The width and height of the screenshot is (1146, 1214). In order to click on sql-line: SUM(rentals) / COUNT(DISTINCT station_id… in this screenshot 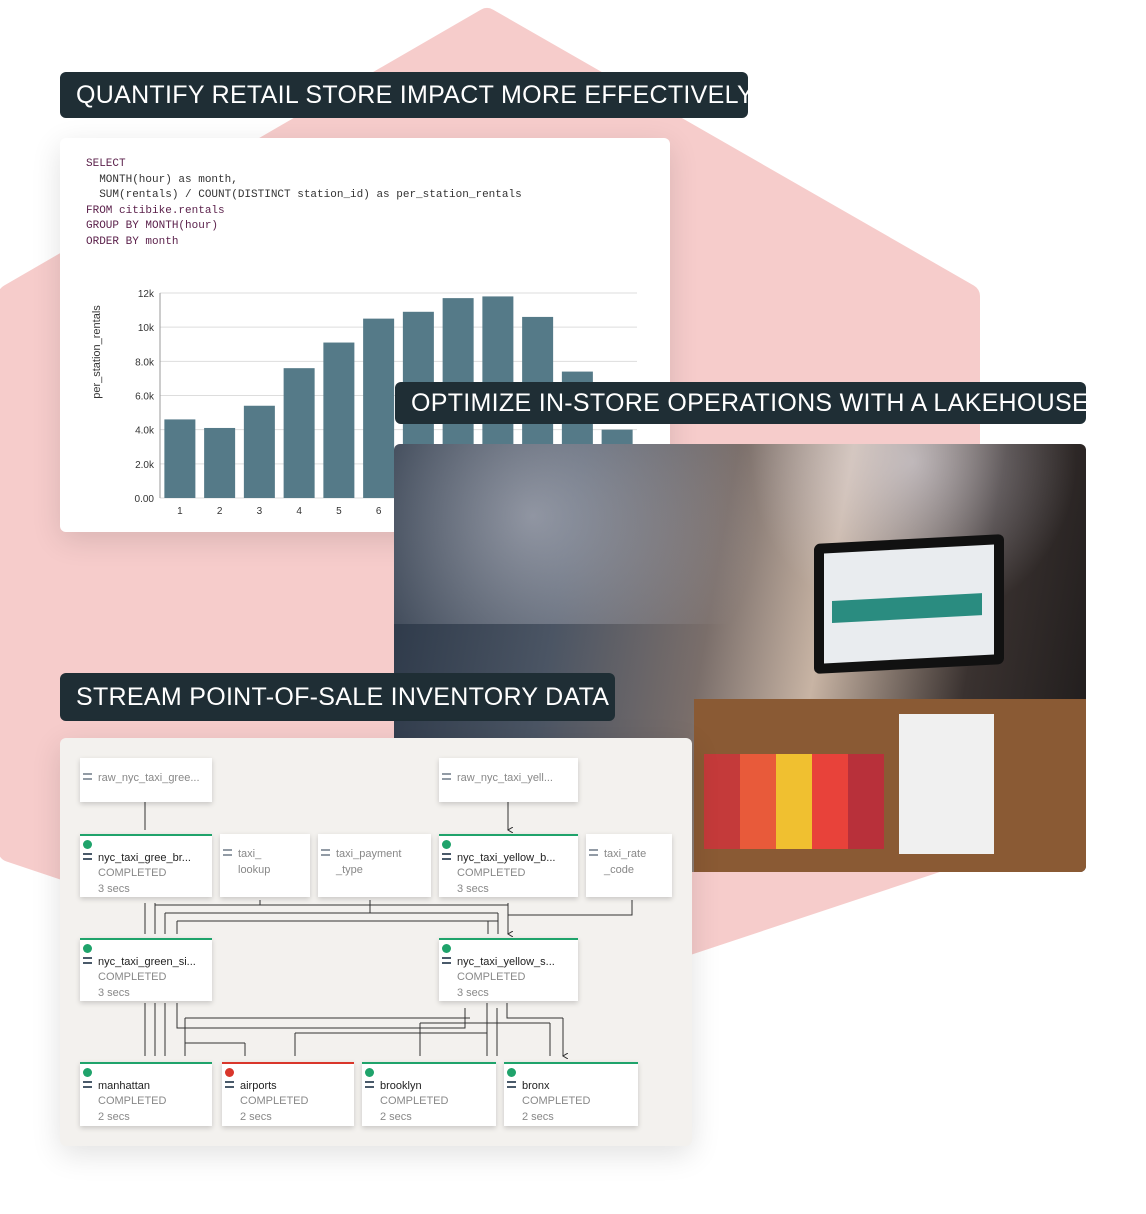, I will do `click(304, 195)`.